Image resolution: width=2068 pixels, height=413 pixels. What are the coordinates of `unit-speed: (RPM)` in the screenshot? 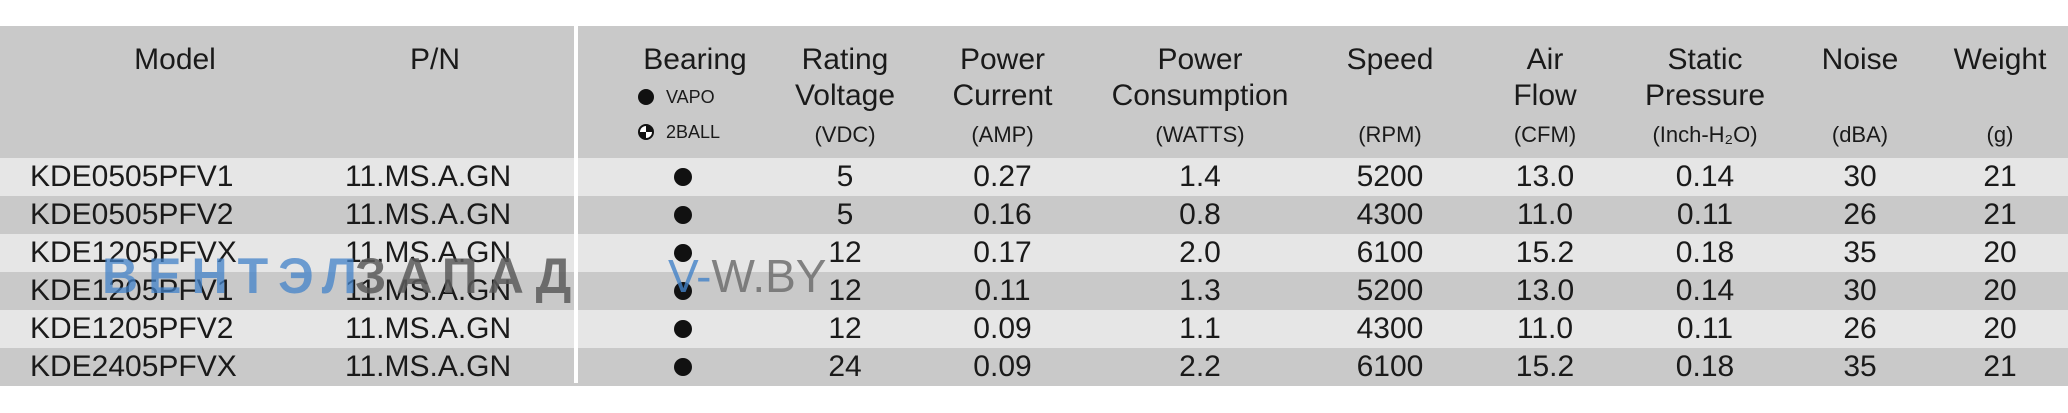 It's located at (1390, 134).